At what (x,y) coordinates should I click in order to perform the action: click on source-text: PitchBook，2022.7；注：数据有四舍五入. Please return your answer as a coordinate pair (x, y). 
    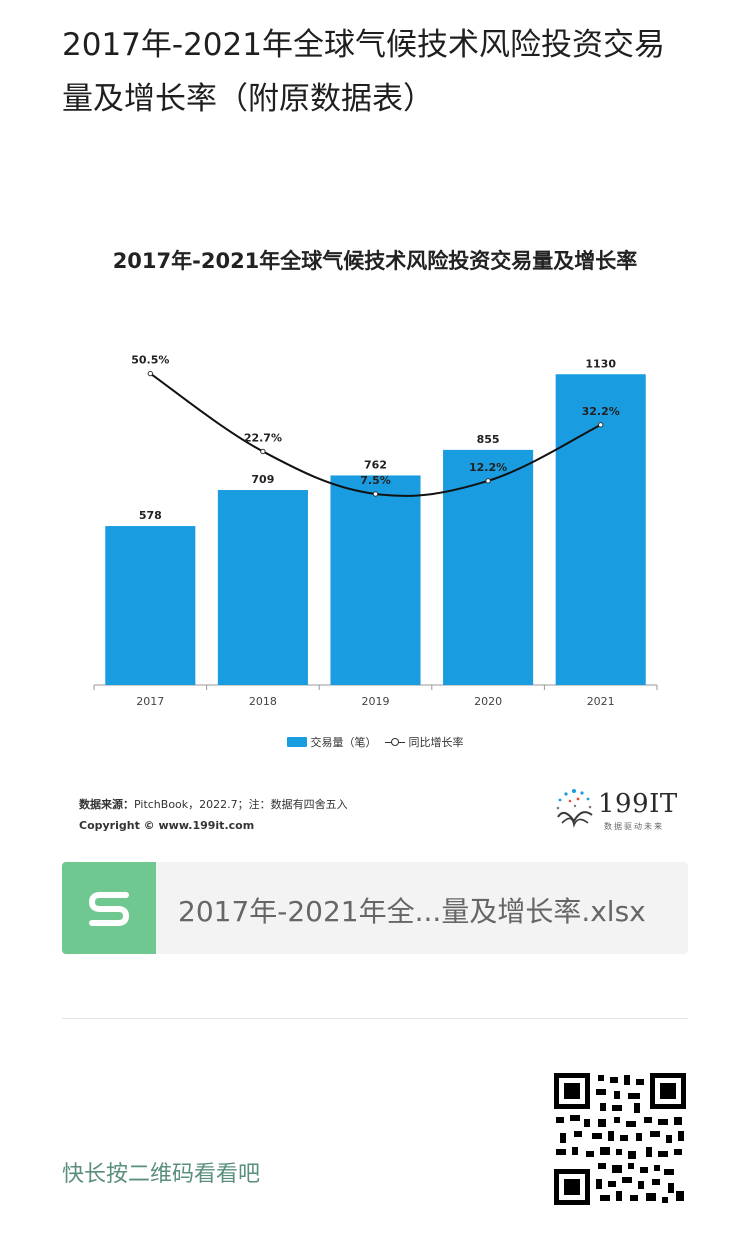
    Looking at the image, I should click on (241, 804).